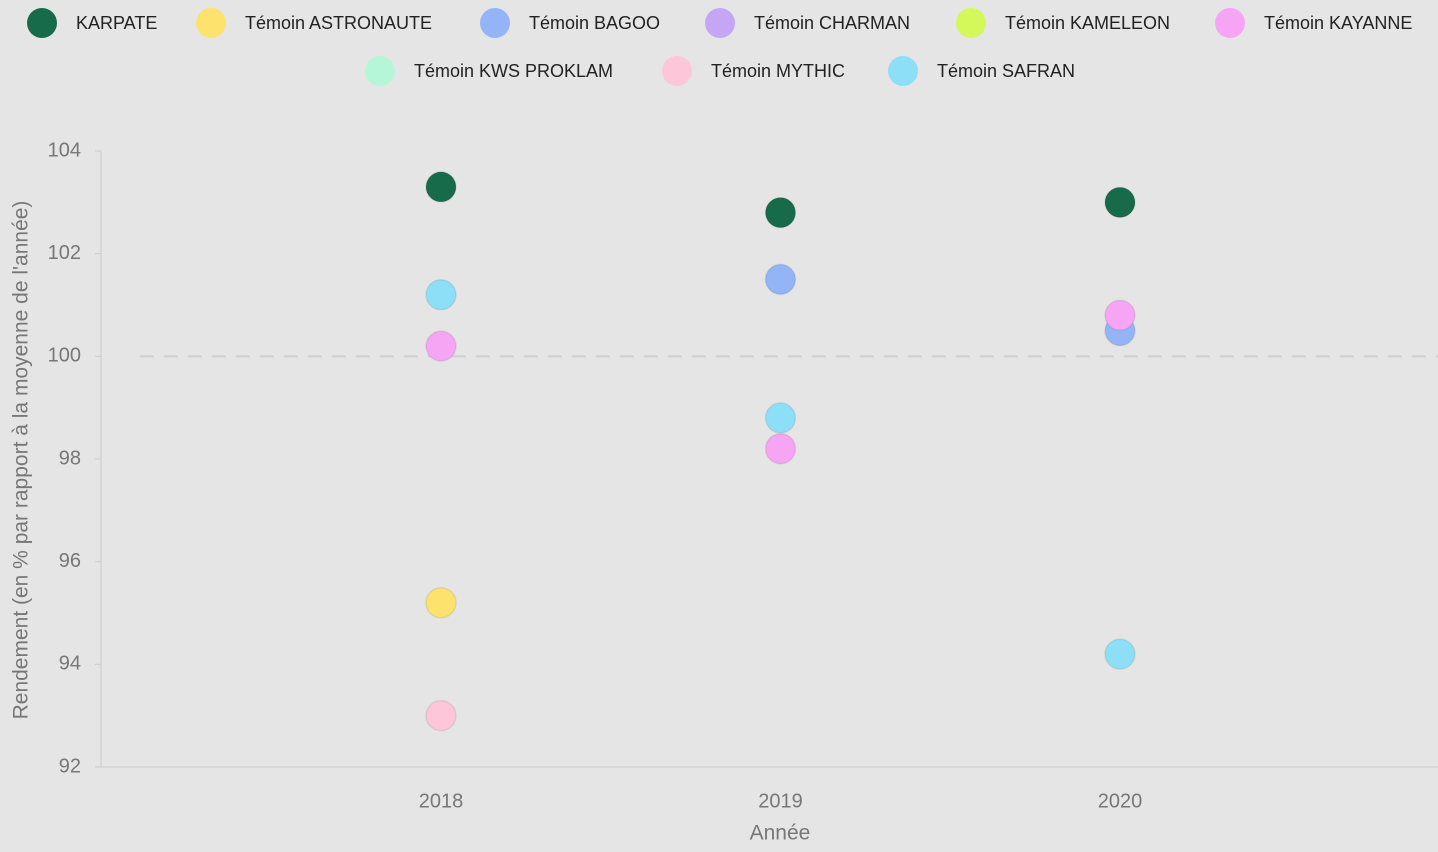 The height and width of the screenshot is (852, 1438). What do you see at coordinates (778, 71) in the screenshot?
I see `legend-label: Témoin MYTHIC` at bounding box center [778, 71].